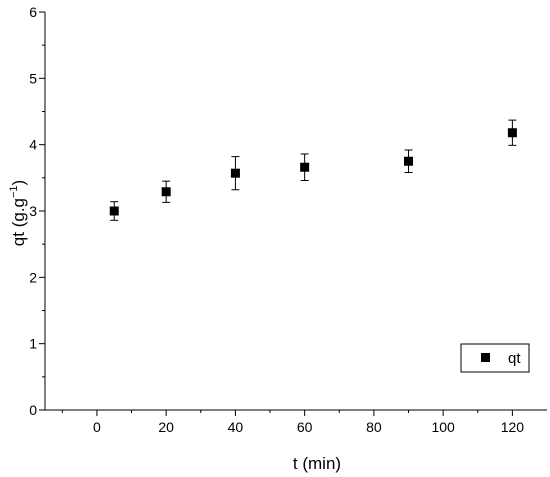 The width and height of the screenshot is (550, 477). Describe the element at coordinates (33, 277) in the screenshot. I see `y-tick-label: 2` at that location.